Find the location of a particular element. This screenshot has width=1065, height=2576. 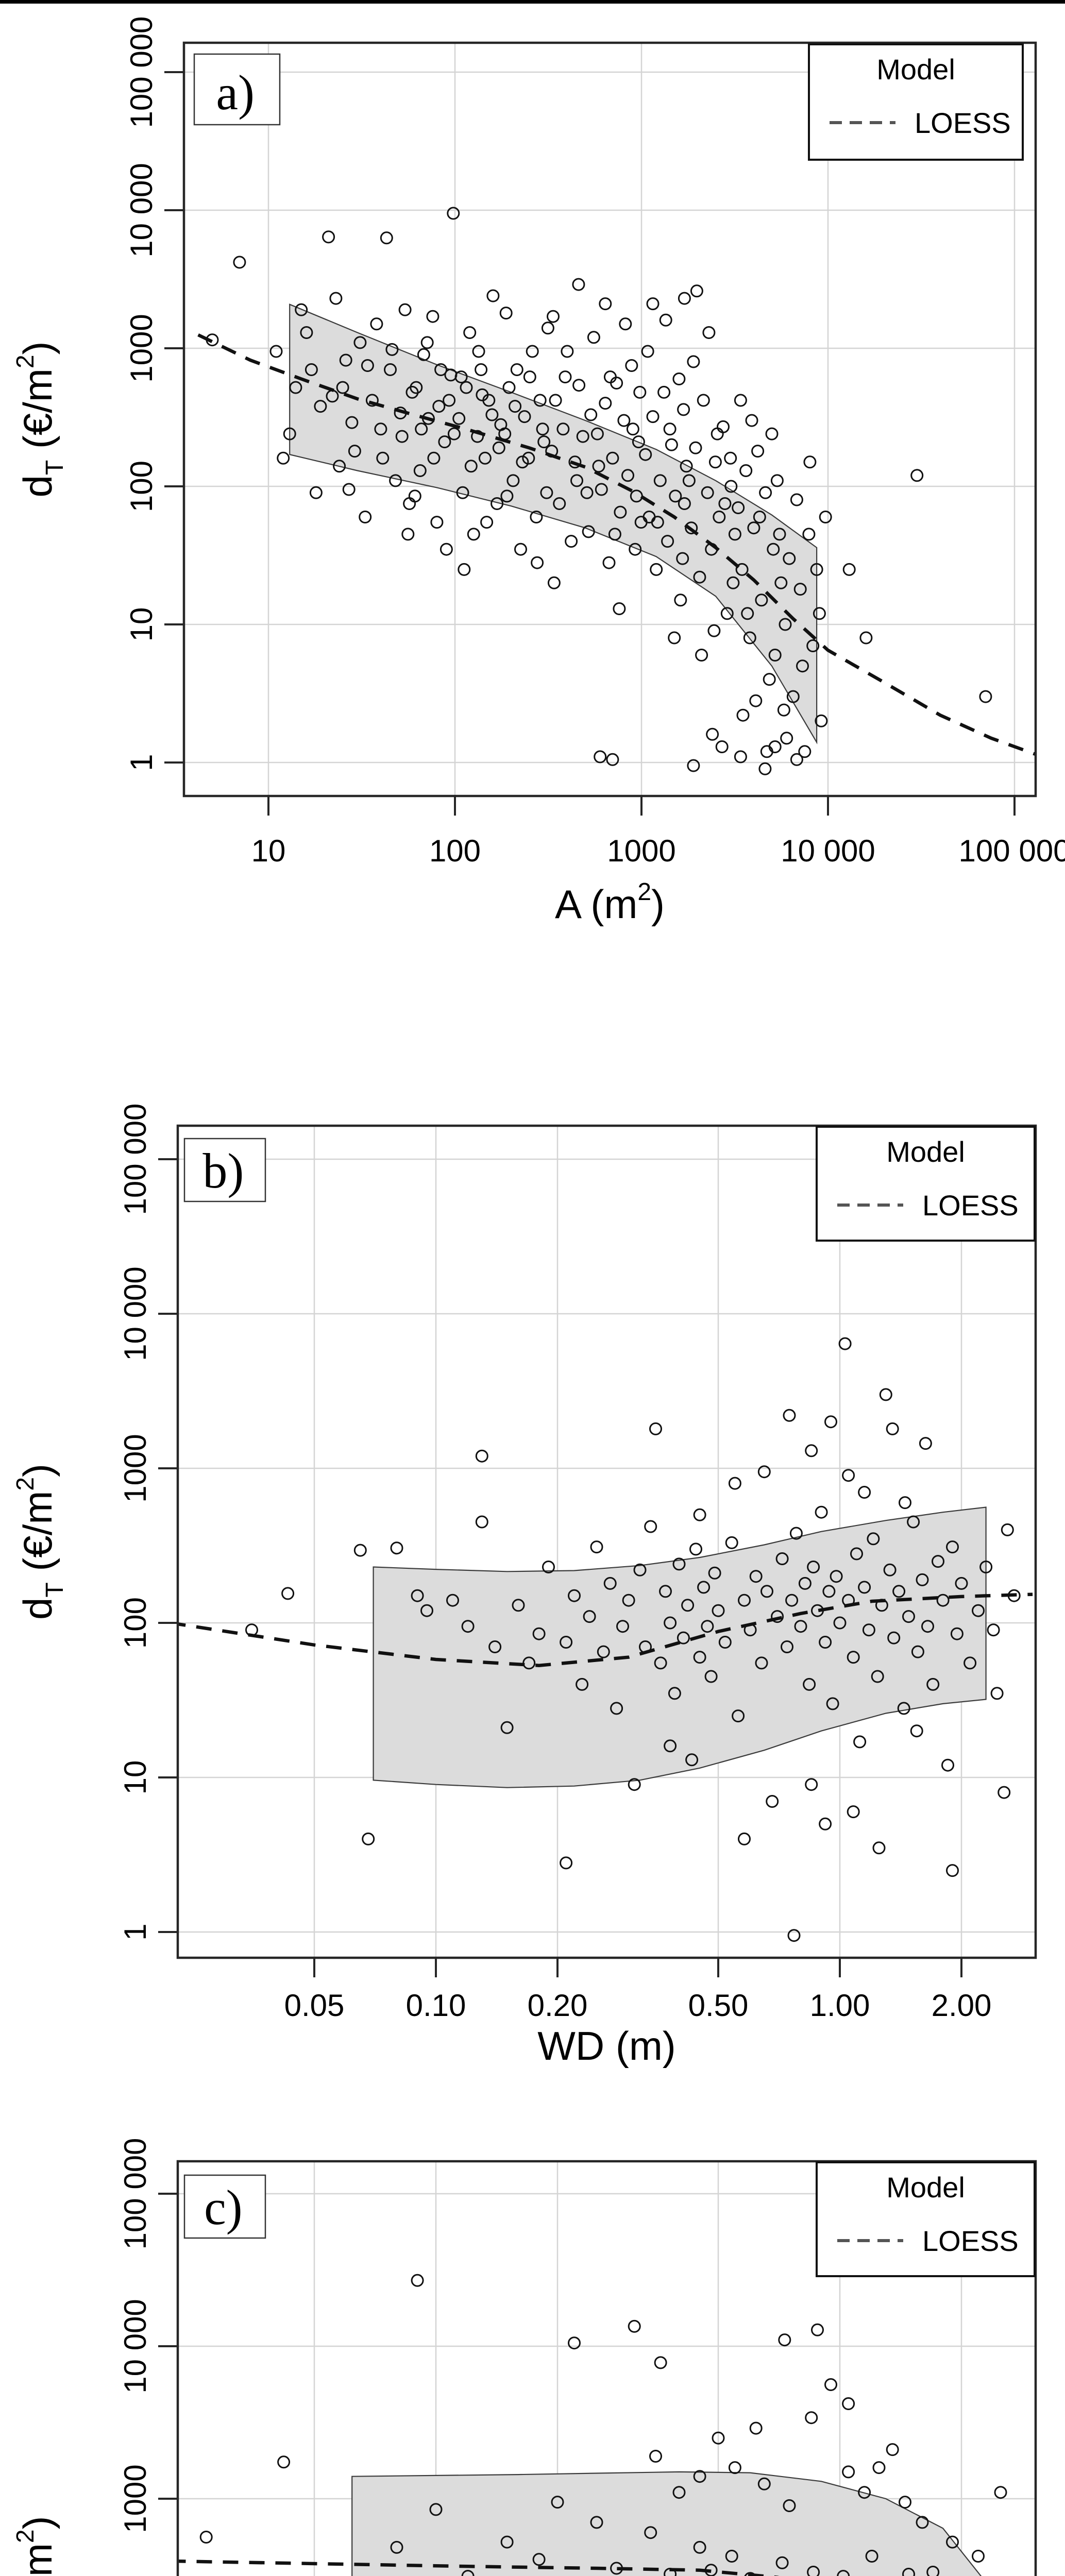

legend-box is located at coordinates (926, 1184).